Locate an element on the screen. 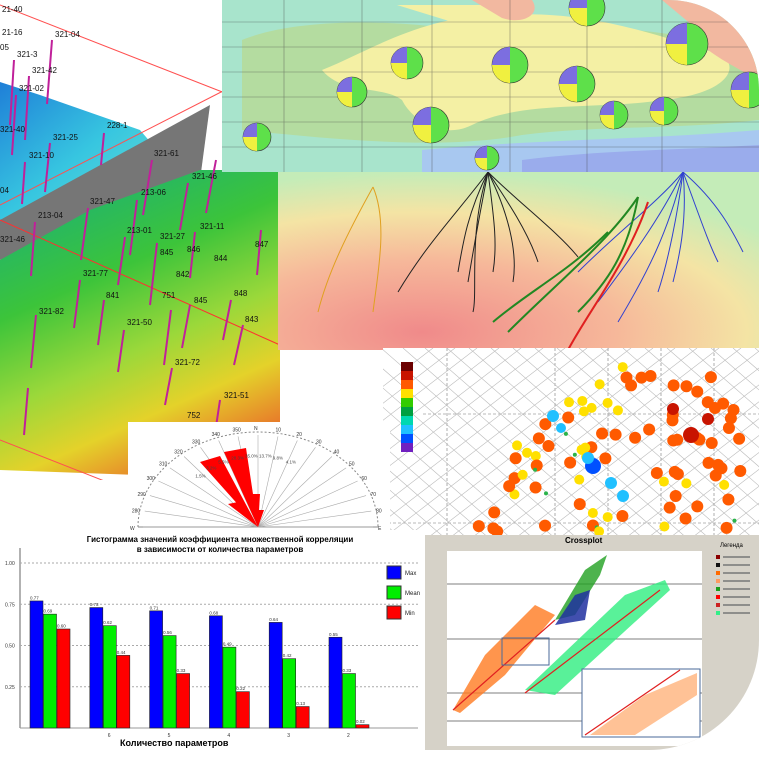 The width and height of the screenshot is (759, 762). well-label: 321-42 is located at coordinates (44, 70).